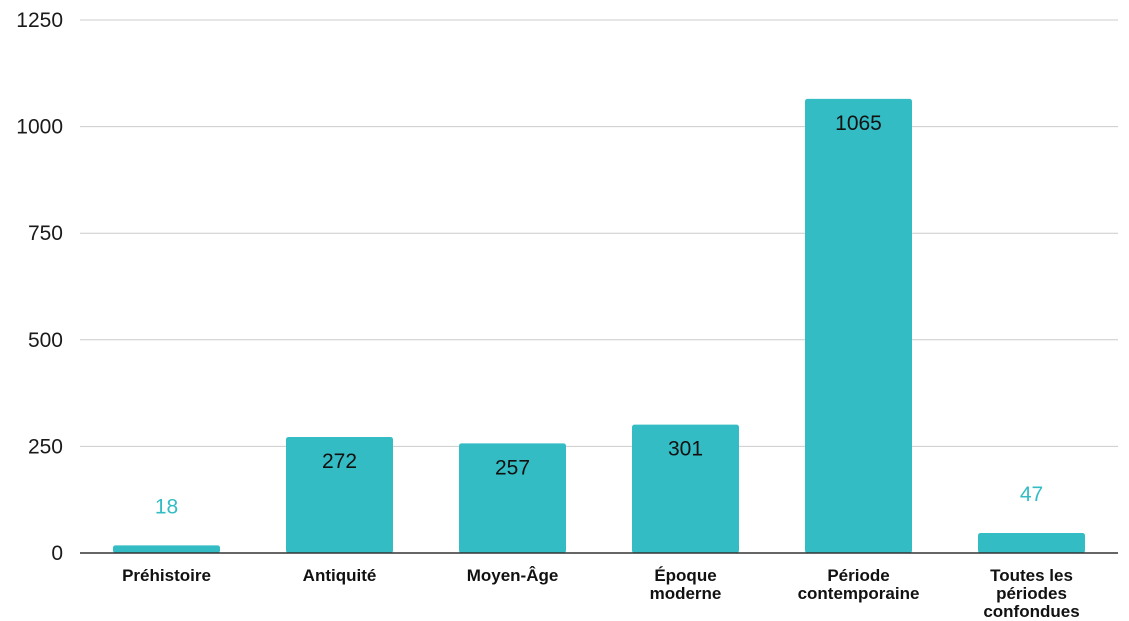 This screenshot has width=1129, height=621. I want to click on data-label: 18, so click(166, 506).